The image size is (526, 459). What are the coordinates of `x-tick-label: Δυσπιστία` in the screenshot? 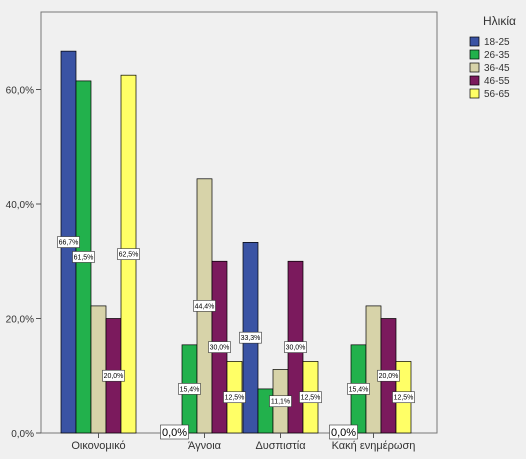 It's located at (280, 446).